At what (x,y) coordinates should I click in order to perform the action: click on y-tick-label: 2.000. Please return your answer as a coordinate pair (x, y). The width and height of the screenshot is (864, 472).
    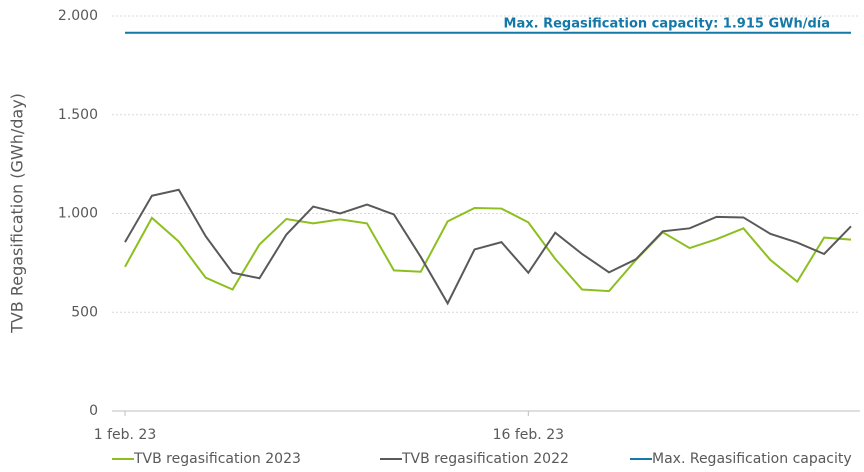
    Looking at the image, I should click on (78, 16).